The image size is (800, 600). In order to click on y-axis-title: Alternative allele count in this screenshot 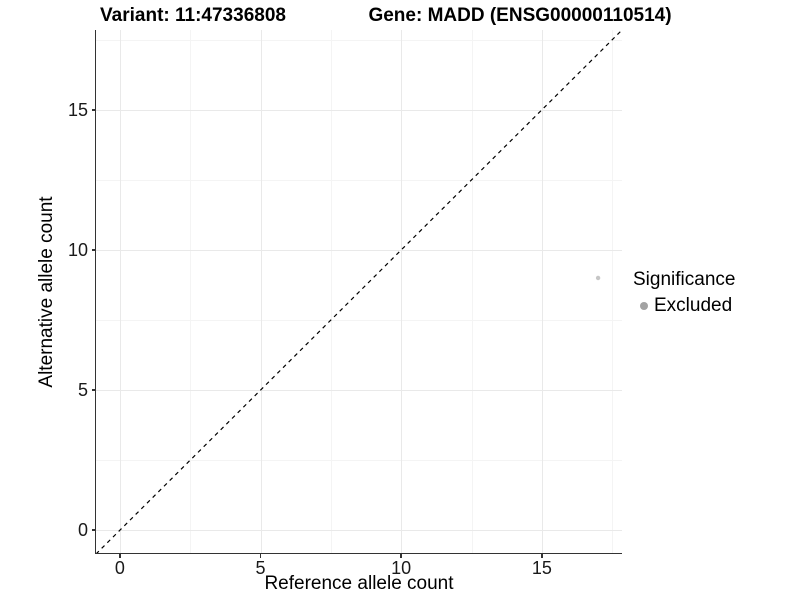, I will do `click(46, 292)`.